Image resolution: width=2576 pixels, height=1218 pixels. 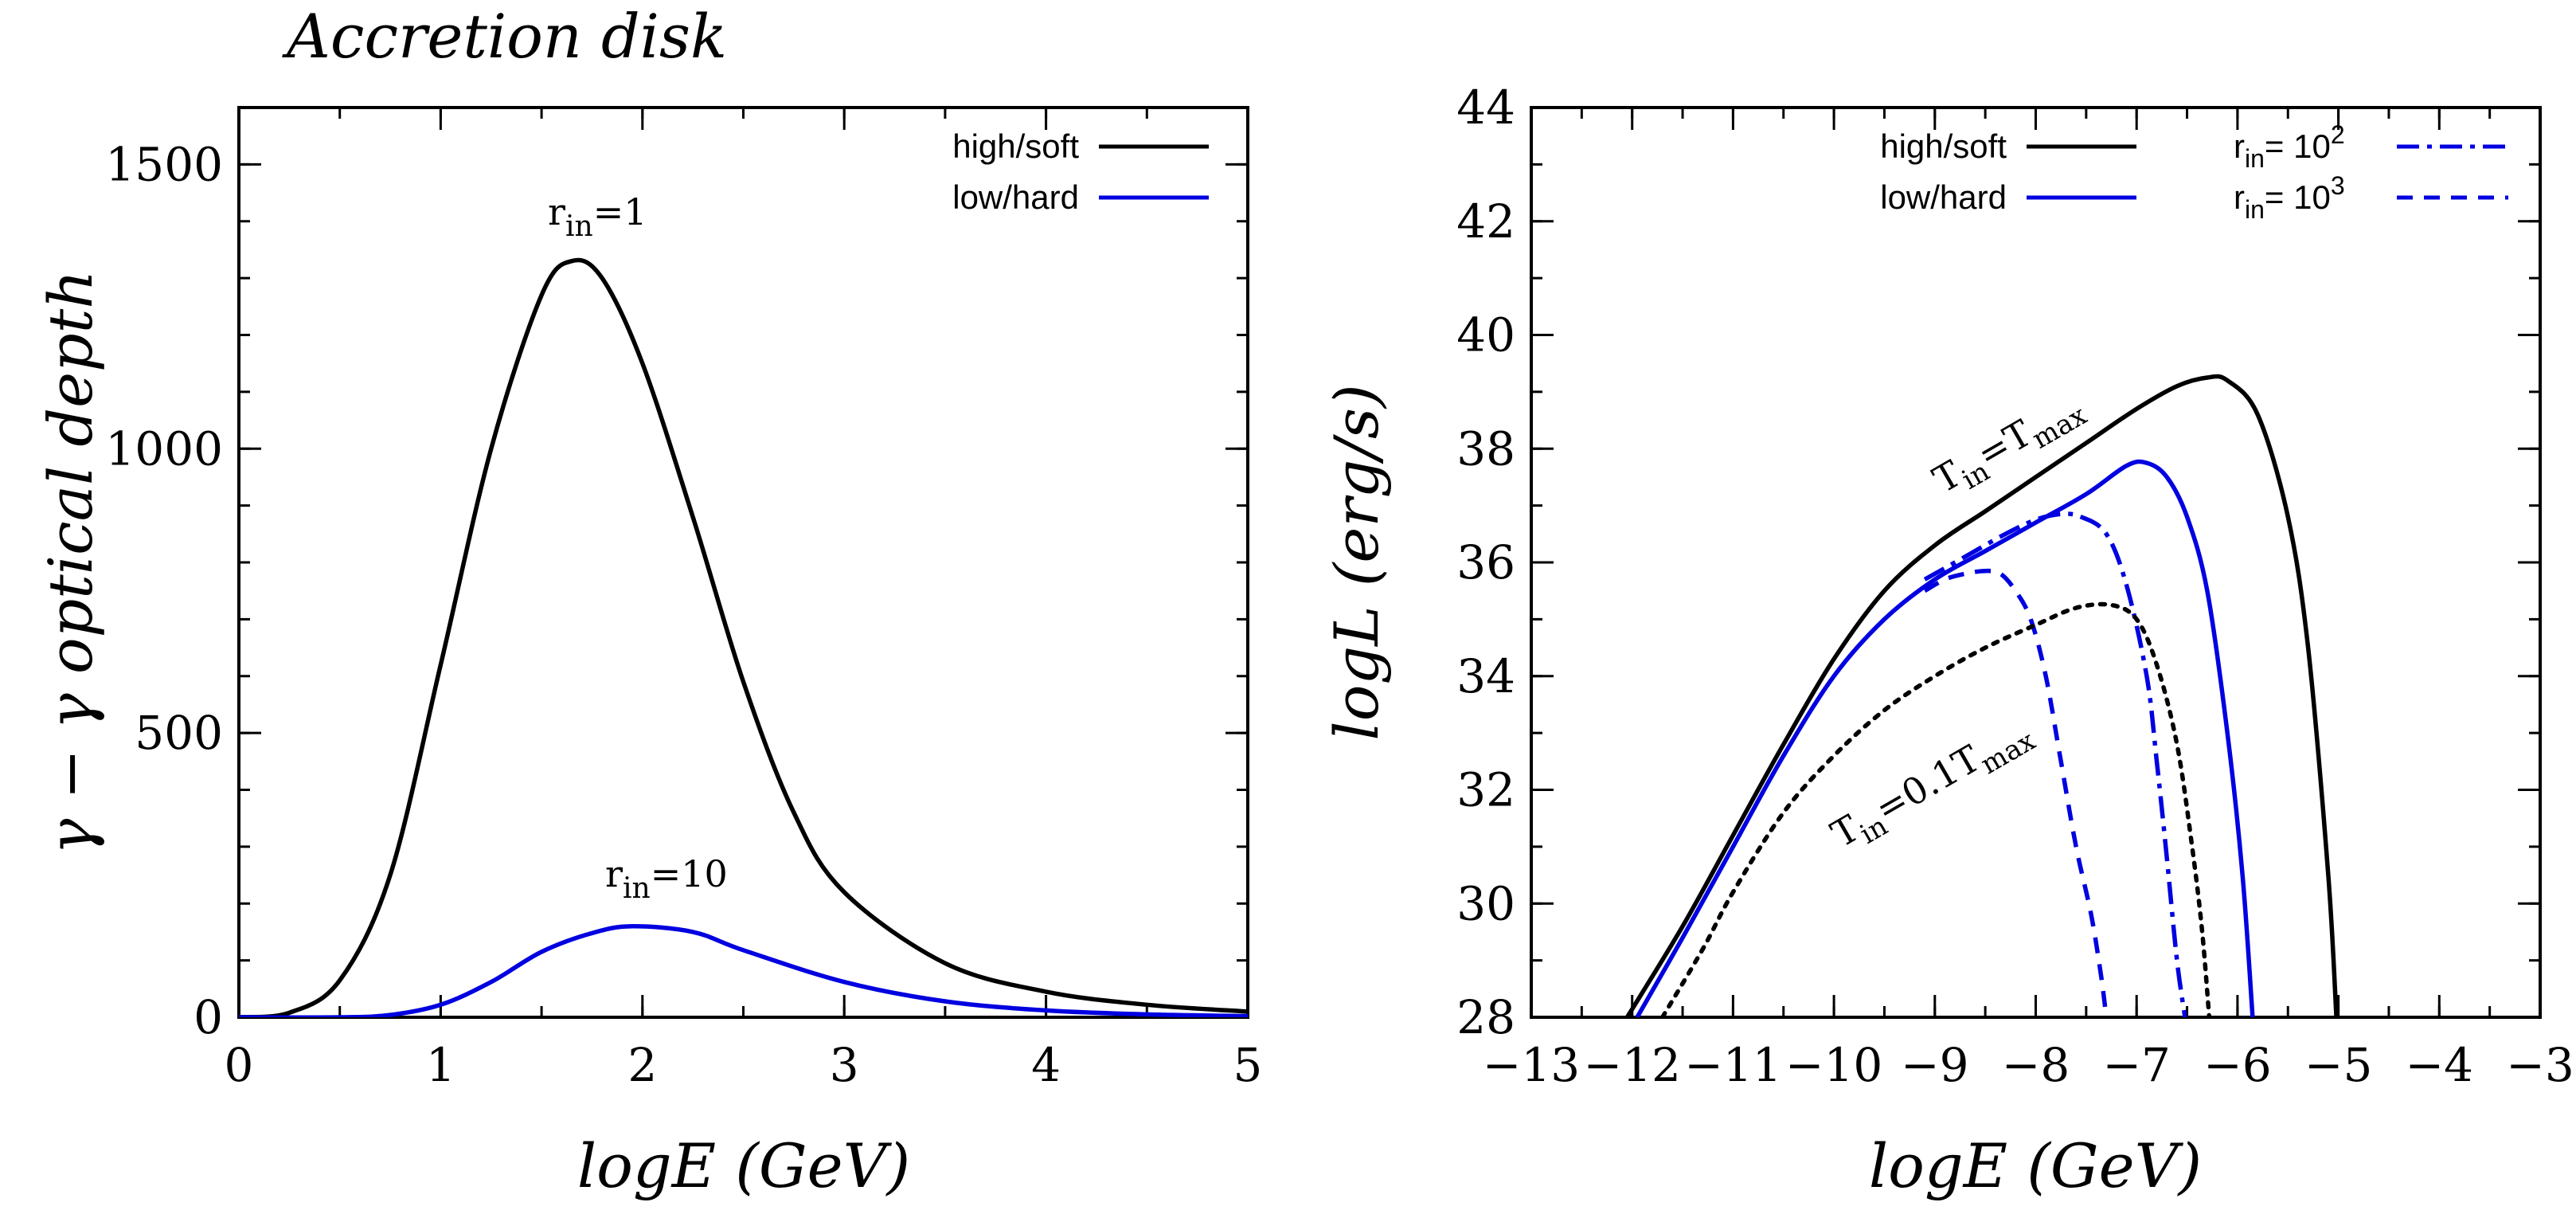 I want to click on x-tick-label: 5, so click(x=1248, y=1065).